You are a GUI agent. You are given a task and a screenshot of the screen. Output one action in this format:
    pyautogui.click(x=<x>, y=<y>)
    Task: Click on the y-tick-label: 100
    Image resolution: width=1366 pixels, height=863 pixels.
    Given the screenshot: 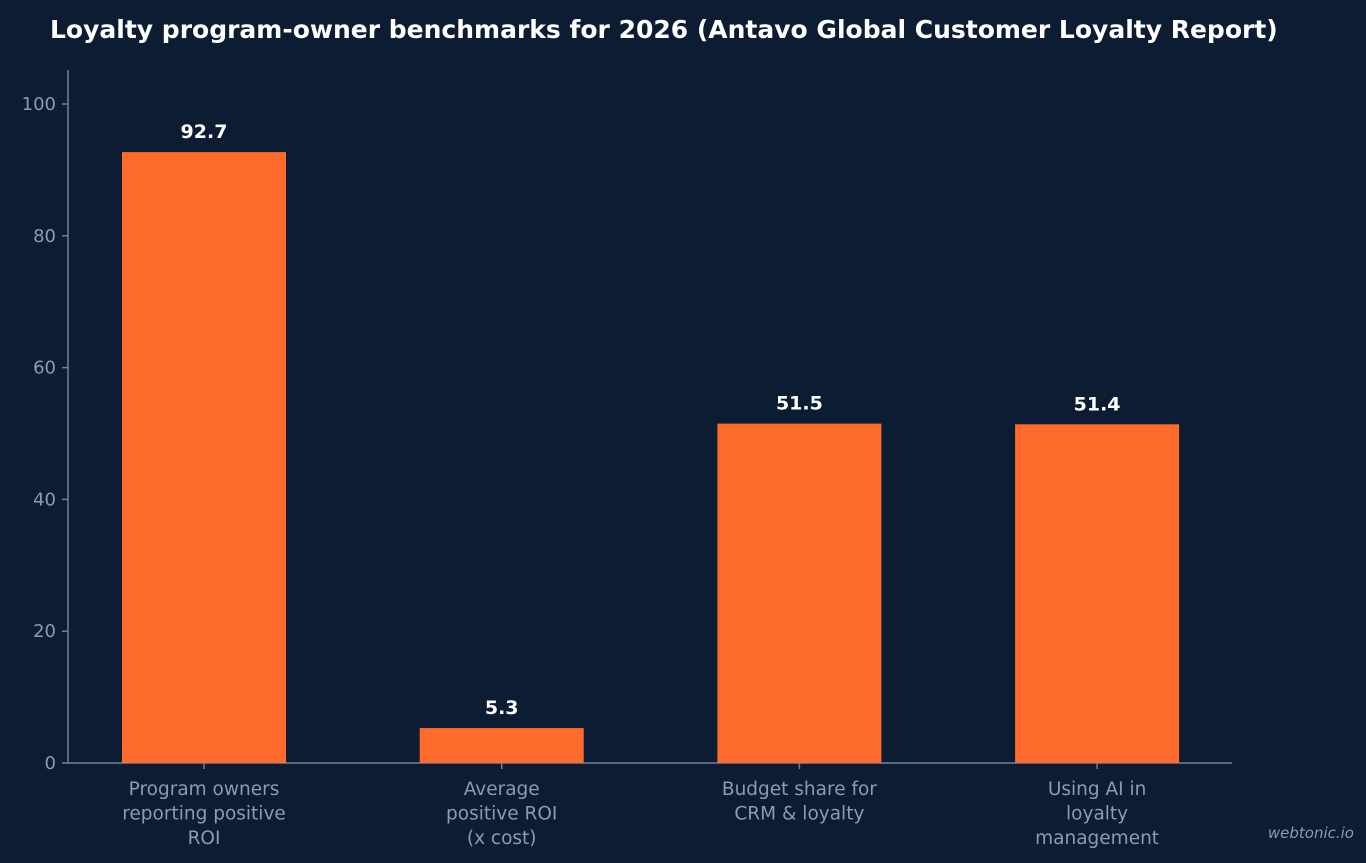 What is the action you would take?
    pyautogui.click(x=39, y=104)
    